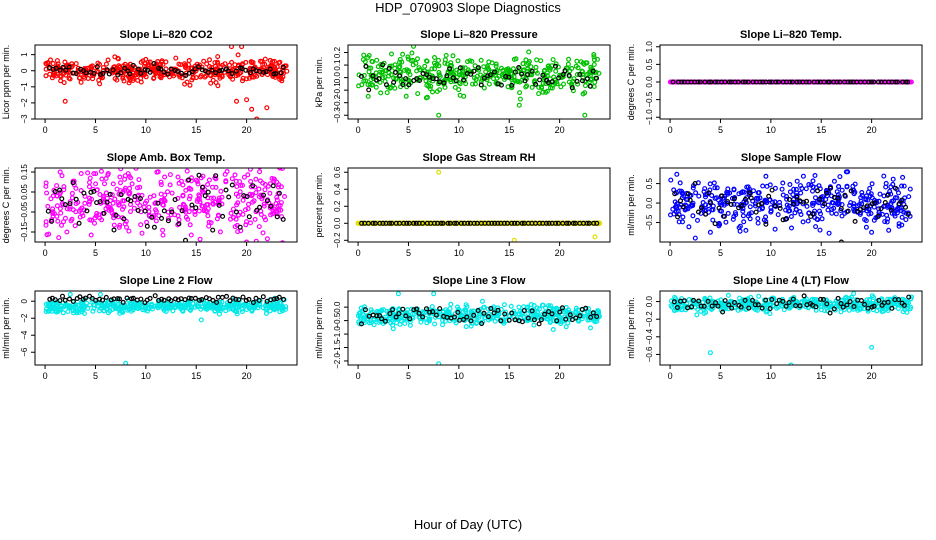 This screenshot has width=936, height=540. Describe the element at coordinates (649, 301) in the screenshot. I see `y-tick-label: 0.0` at that location.